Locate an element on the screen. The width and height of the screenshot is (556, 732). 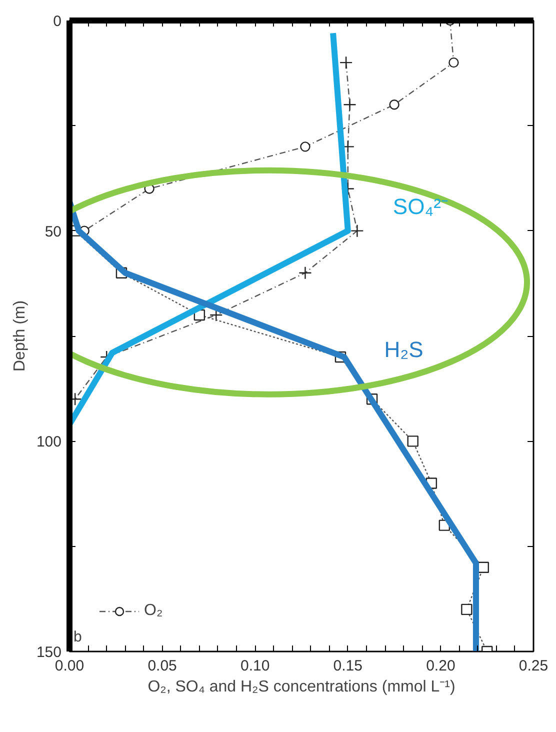
annotation: b is located at coordinates (78, 637).